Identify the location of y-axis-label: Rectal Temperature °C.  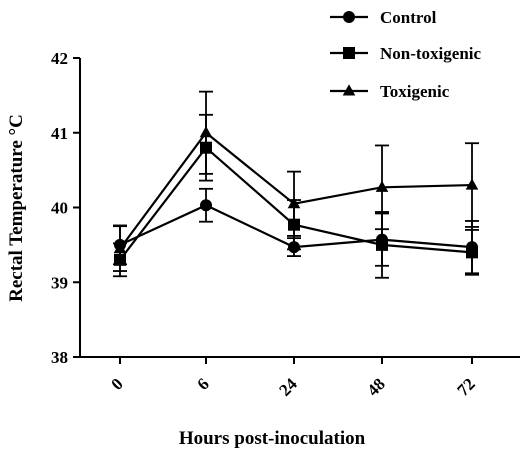
(16, 208).